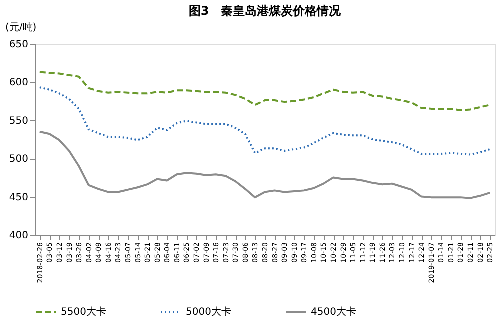  I want to click on chart-title: 图3 秦皇岛港煤炭价格情况, so click(265, 11).